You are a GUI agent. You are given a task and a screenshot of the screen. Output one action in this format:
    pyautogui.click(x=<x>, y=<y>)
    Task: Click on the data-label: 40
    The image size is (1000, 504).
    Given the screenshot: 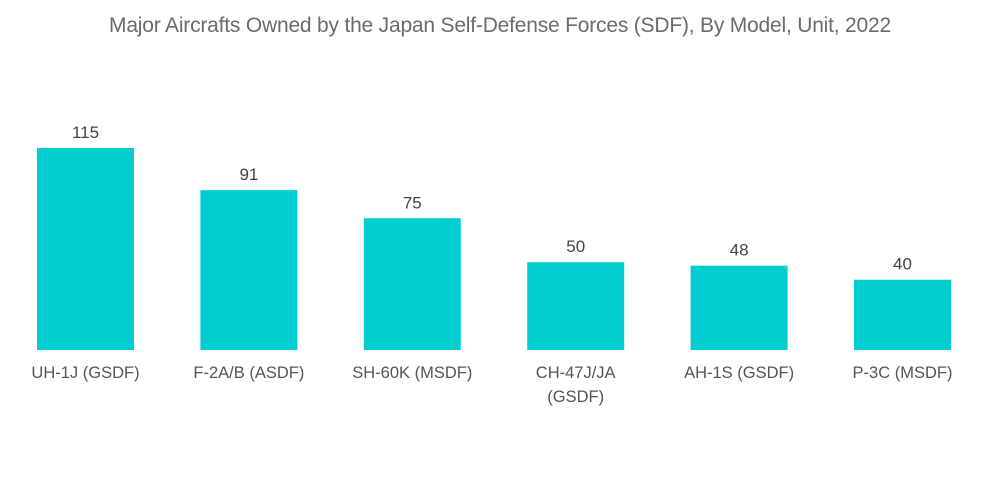 What is the action you would take?
    pyautogui.click(x=902, y=264)
    